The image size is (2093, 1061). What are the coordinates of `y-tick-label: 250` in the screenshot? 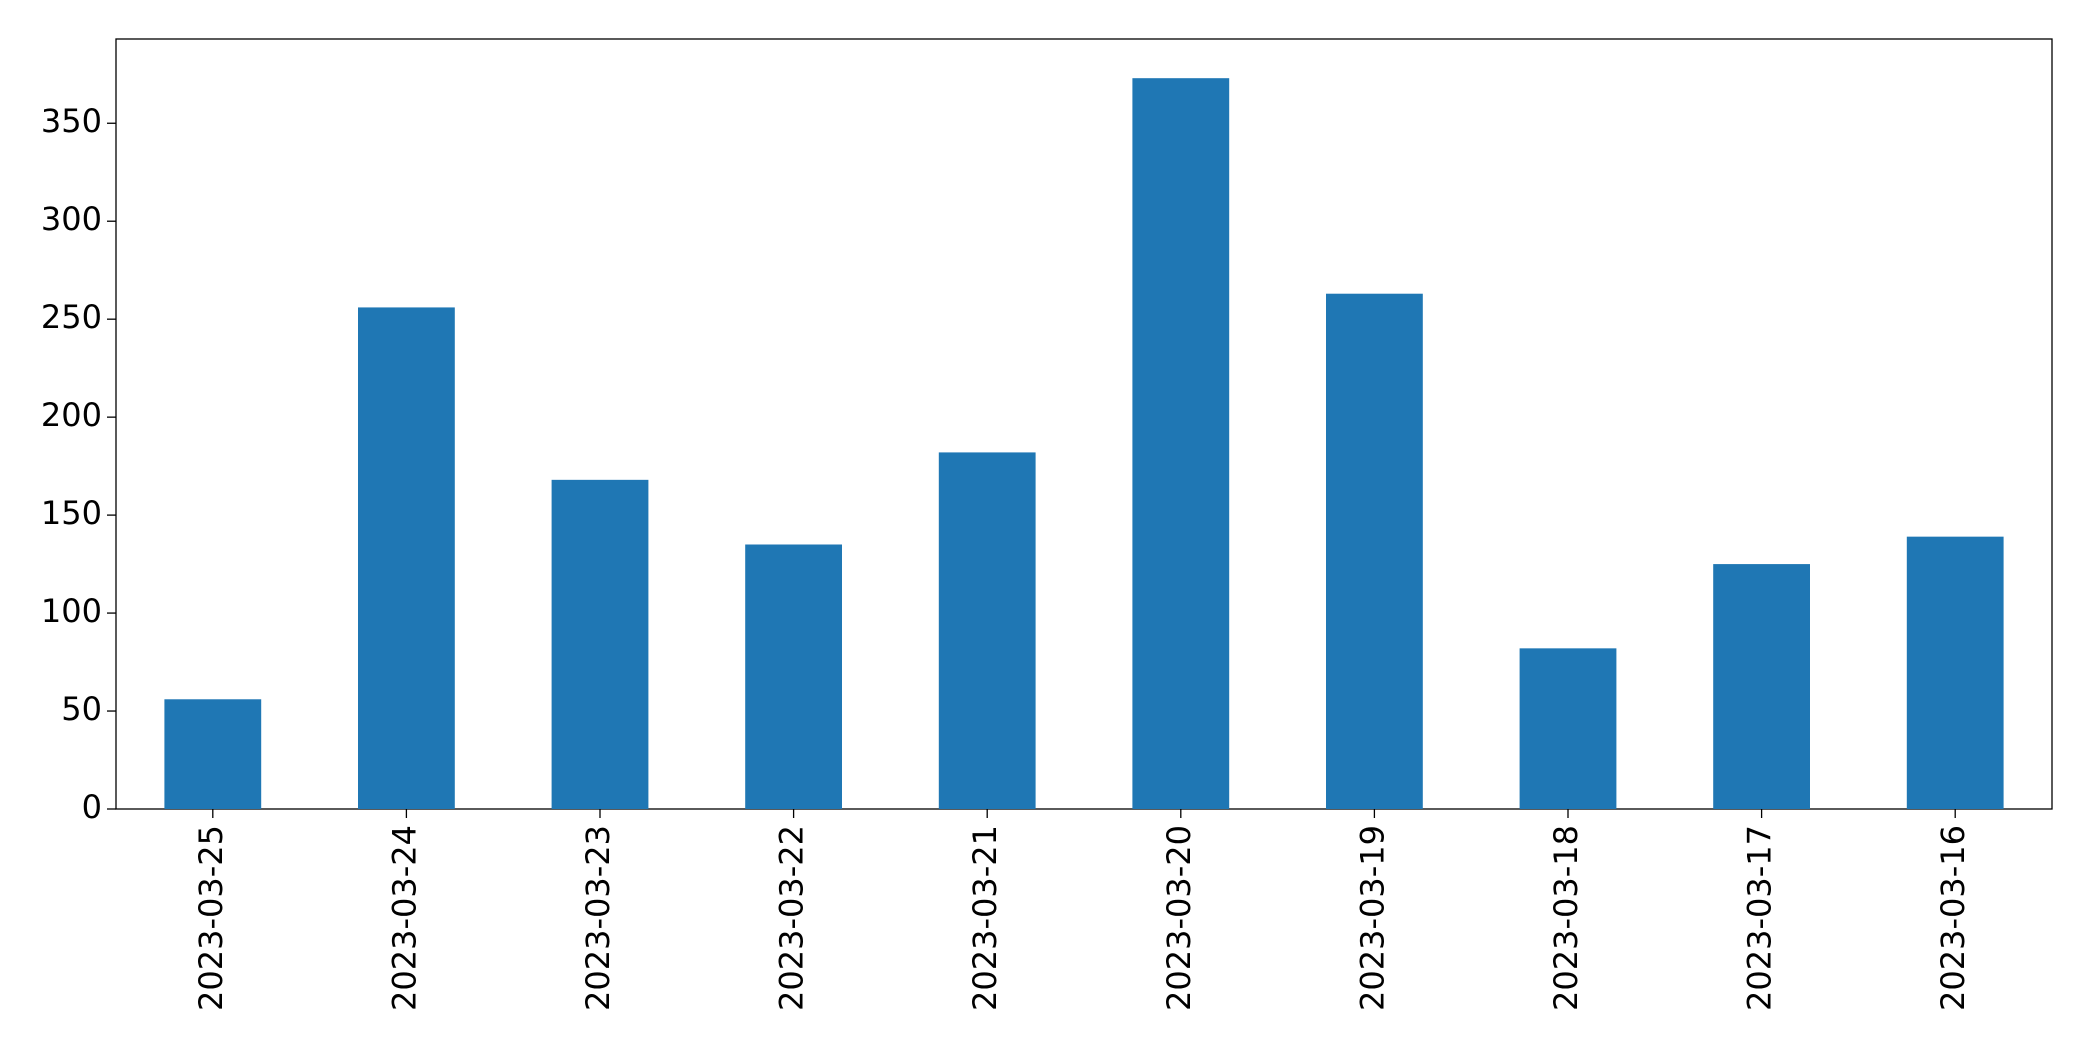 It's located at (71, 317).